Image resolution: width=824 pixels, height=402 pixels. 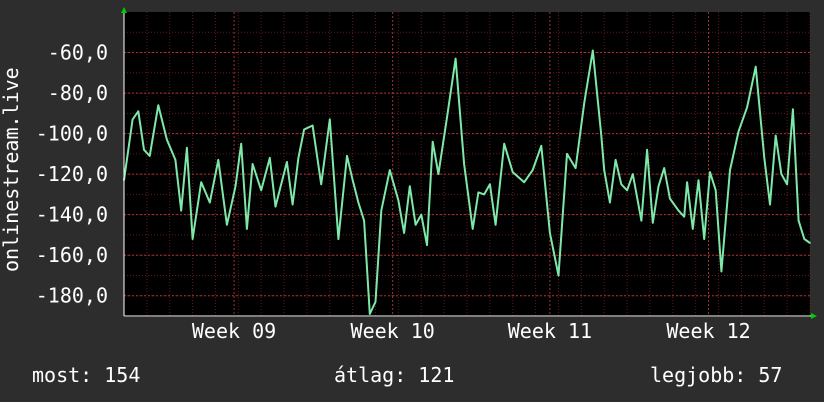 I want to click on y-tick-label: -100,0, so click(x=72, y=134).